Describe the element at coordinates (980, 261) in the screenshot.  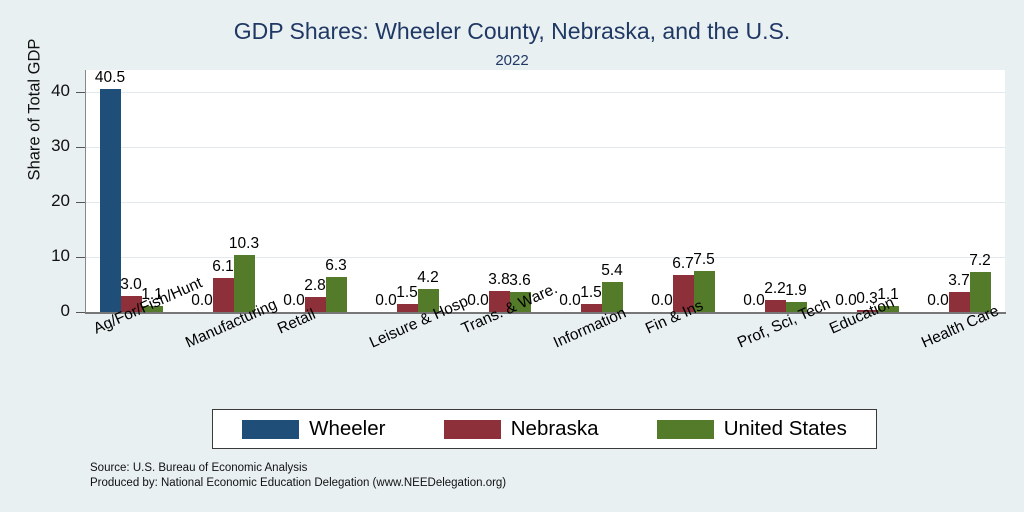
I see `bar-value-label: 7.2` at that location.